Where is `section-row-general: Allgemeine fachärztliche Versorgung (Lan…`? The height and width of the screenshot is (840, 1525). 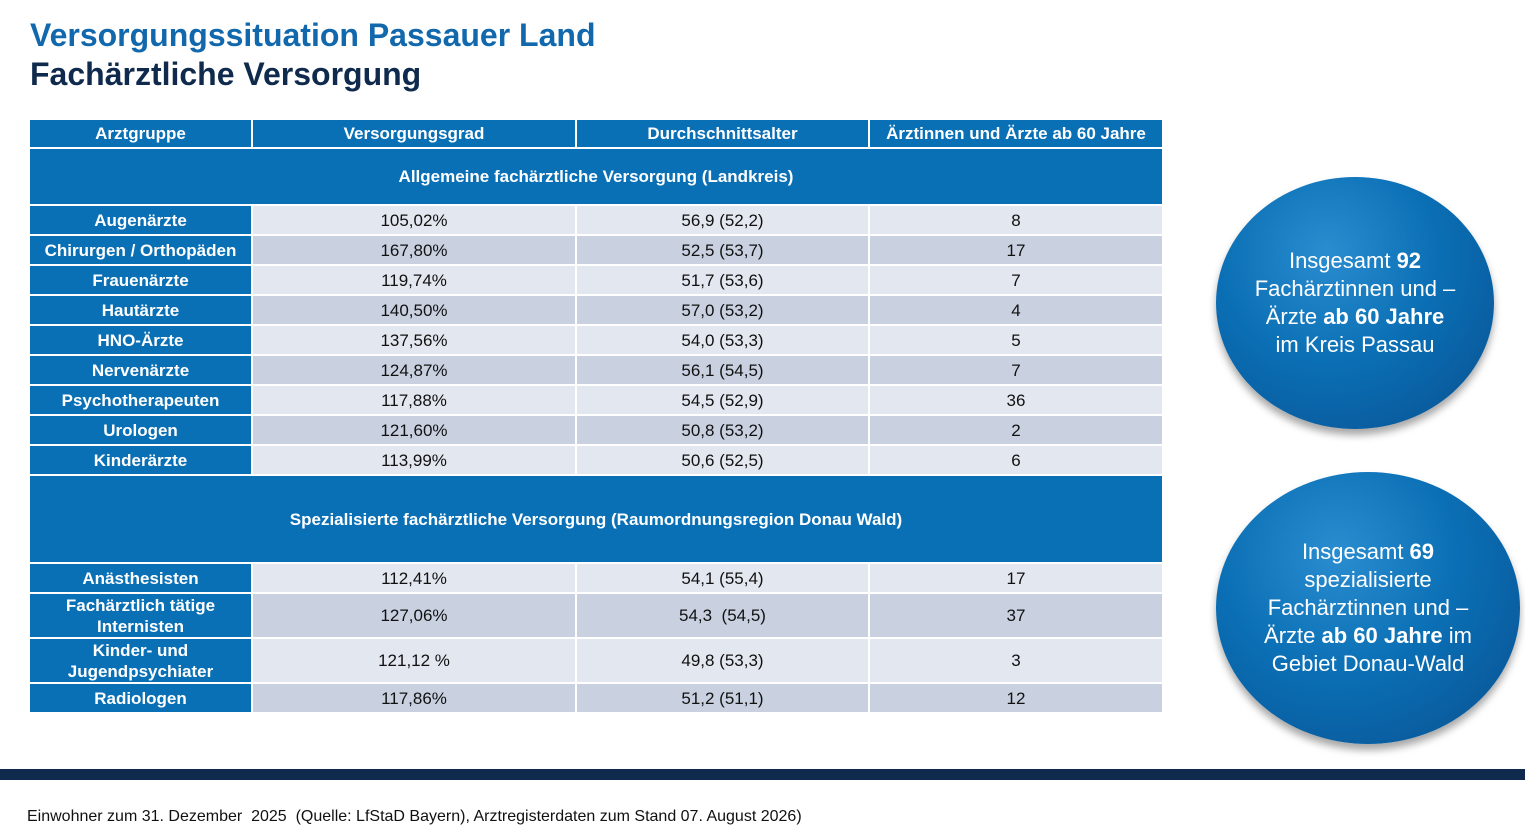
section-row-general: Allgemeine fachärztliche Versorgung (Lan… is located at coordinates (596, 176).